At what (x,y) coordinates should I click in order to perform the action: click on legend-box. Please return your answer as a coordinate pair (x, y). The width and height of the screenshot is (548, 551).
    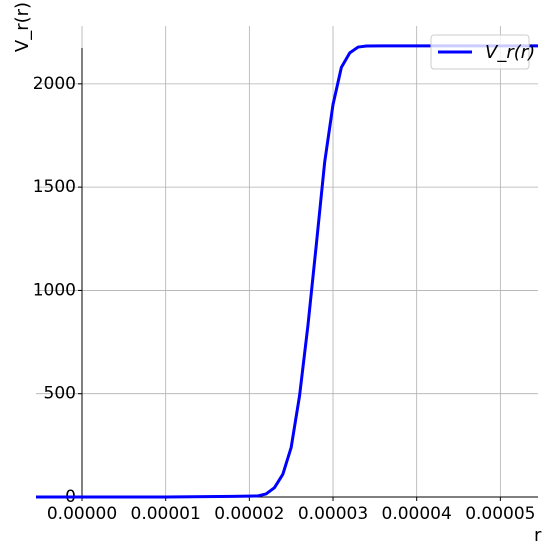
    Looking at the image, I should click on (480, 52).